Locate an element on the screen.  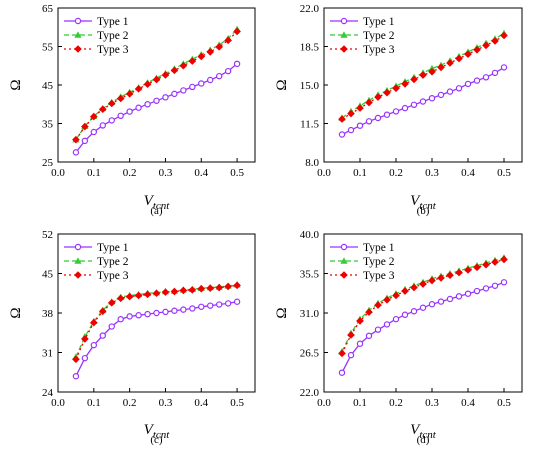
x-axis-label: Vtcnt is located at coordinates (157, 431).